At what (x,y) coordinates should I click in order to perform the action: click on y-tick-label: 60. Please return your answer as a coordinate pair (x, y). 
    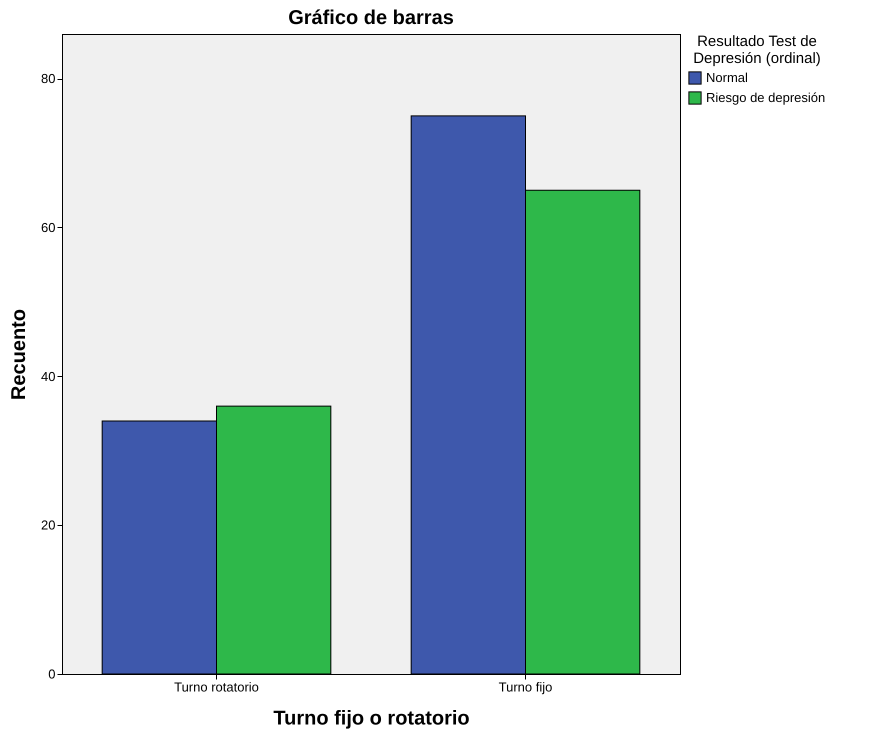
    Looking at the image, I should click on (48, 227).